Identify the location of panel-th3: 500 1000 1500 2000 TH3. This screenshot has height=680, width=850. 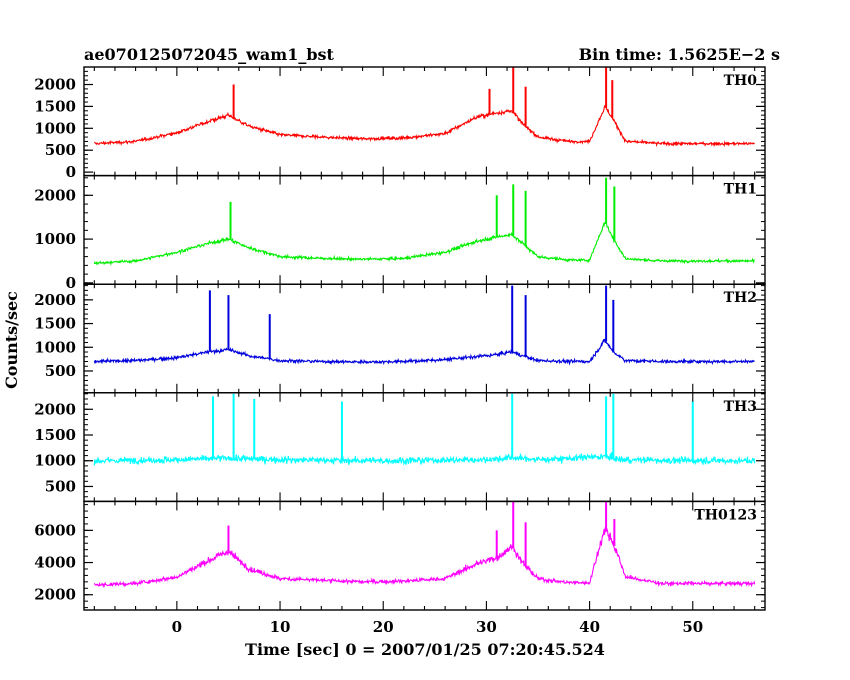
(400, 447).